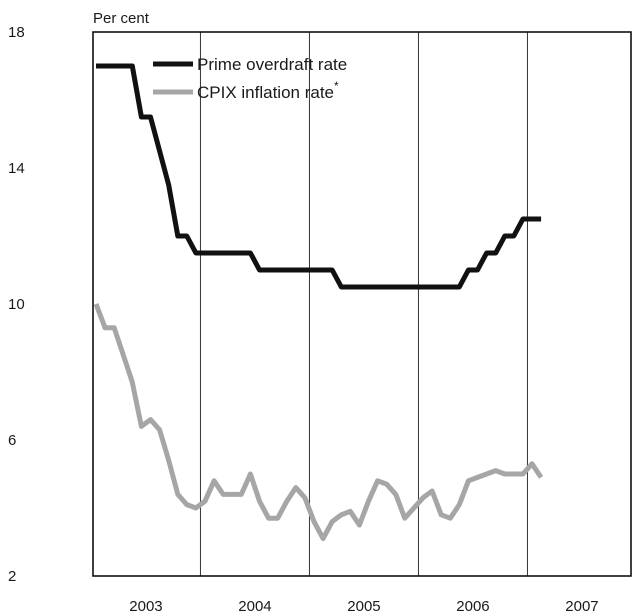 The image size is (637, 616). I want to click on x-tick-labels: 2003 2004 2005 2006 2007, so click(363, 606).